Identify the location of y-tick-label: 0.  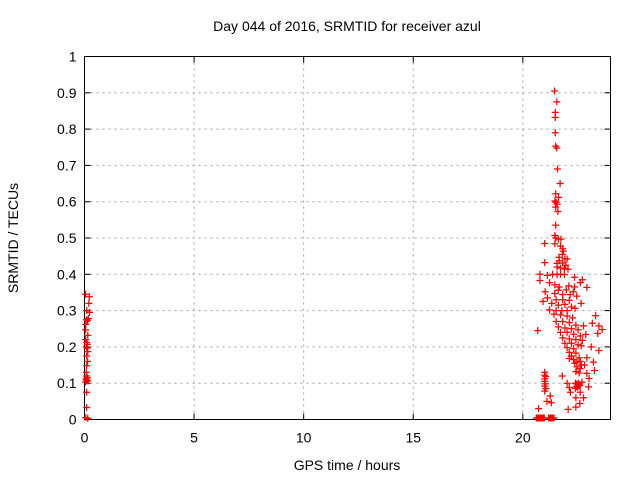
(73, 420).